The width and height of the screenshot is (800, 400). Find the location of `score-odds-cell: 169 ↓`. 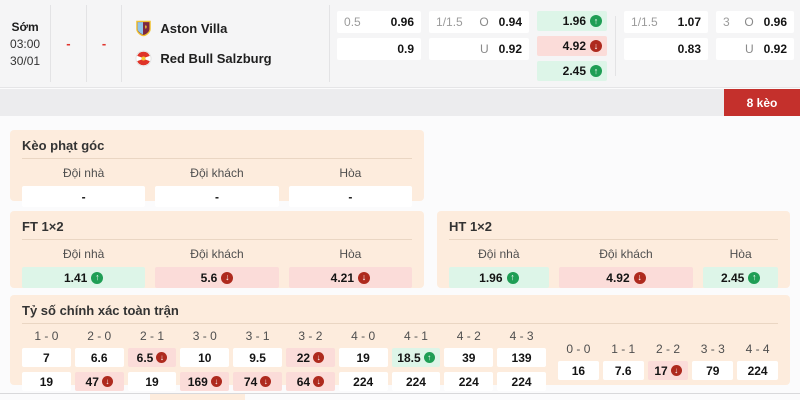

score-odds-cell: 169 ↓ is located at coordinates (205, 381).